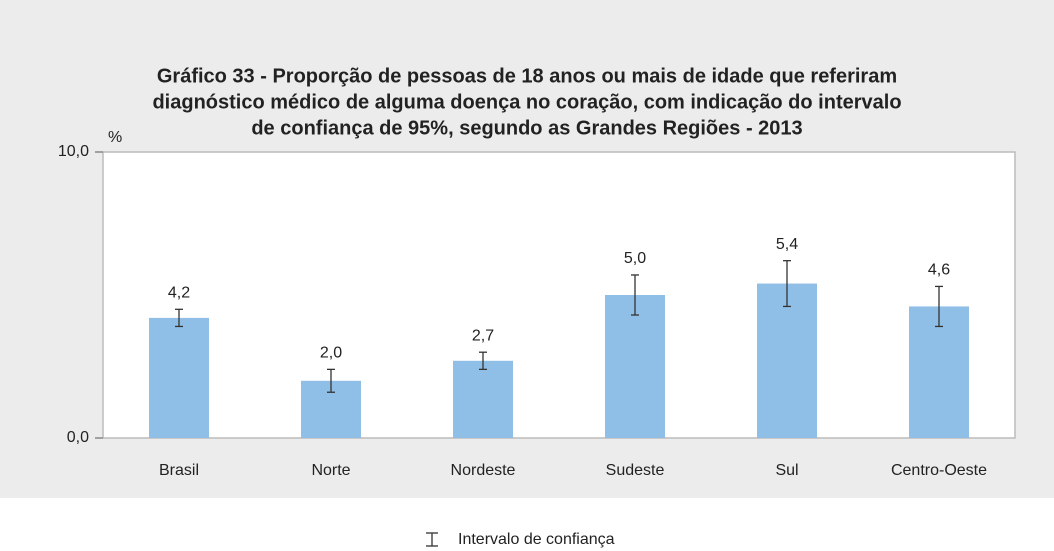 Image resolution: width=1054 pixels, height=551 pixels. What do you see at coordinates (115, 137) in the screenshot?
I see `y-axis-label: %` at bounding box center [115, 137].